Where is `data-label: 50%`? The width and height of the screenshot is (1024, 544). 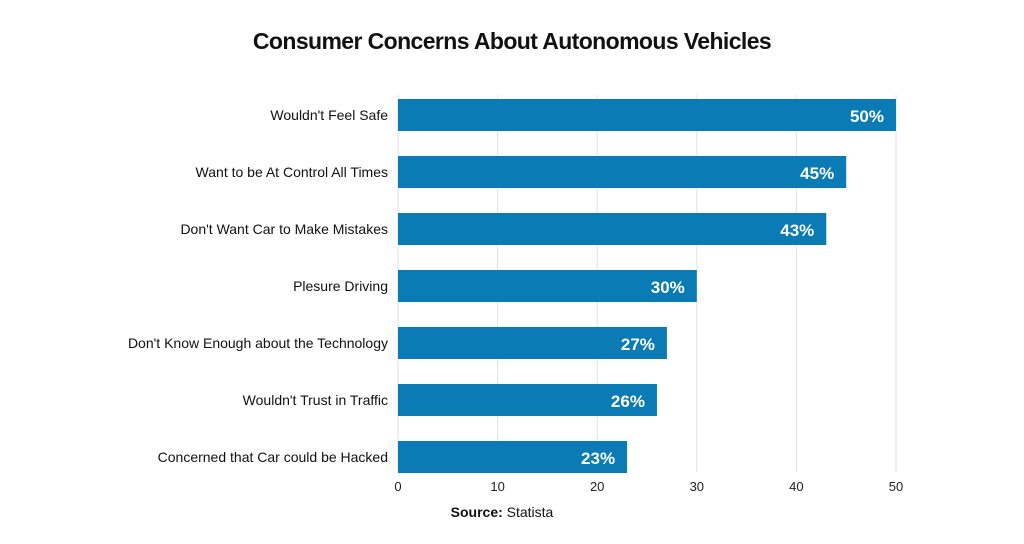
data-label: 50% is located at coordinates (867, 116).